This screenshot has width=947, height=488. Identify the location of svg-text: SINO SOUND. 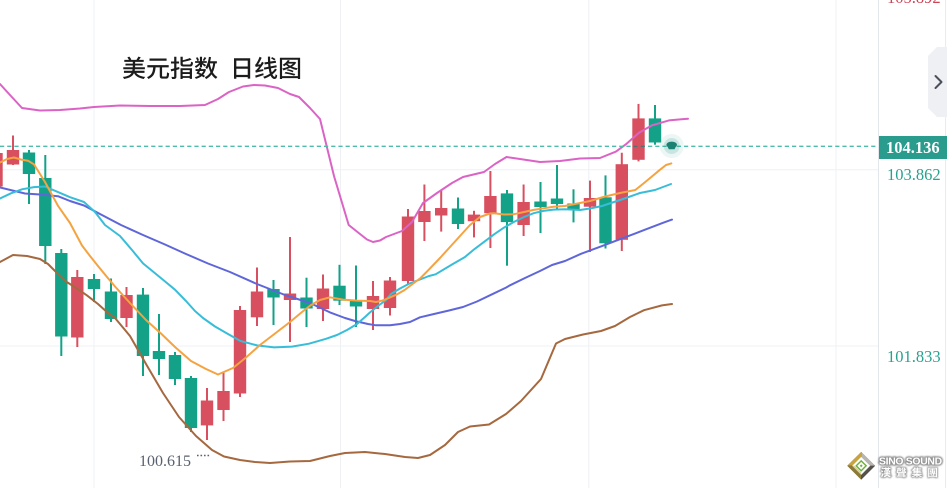
(911, 462).